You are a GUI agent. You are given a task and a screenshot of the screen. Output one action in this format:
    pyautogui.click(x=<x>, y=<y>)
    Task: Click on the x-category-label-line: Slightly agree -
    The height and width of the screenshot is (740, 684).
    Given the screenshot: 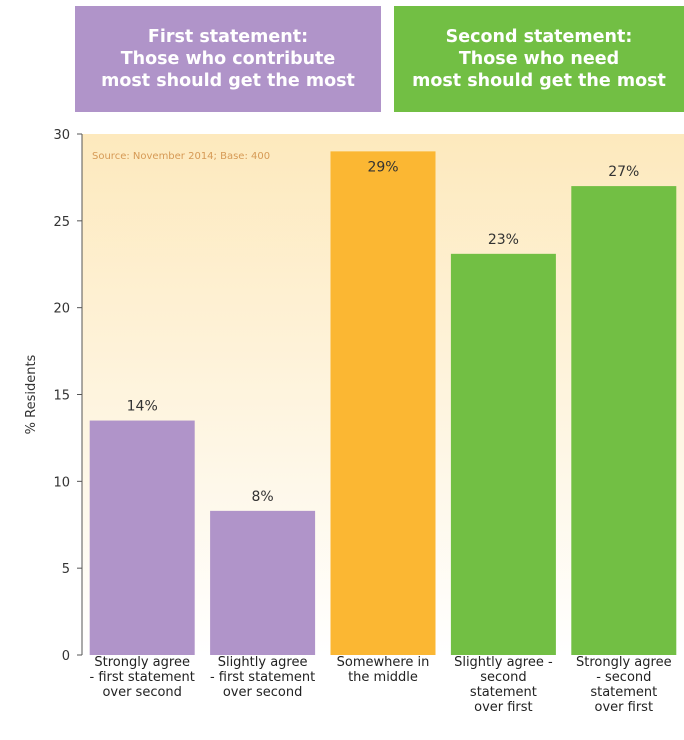 What is the action you would take?
    pyautogui.click(x=503, y=662)
    